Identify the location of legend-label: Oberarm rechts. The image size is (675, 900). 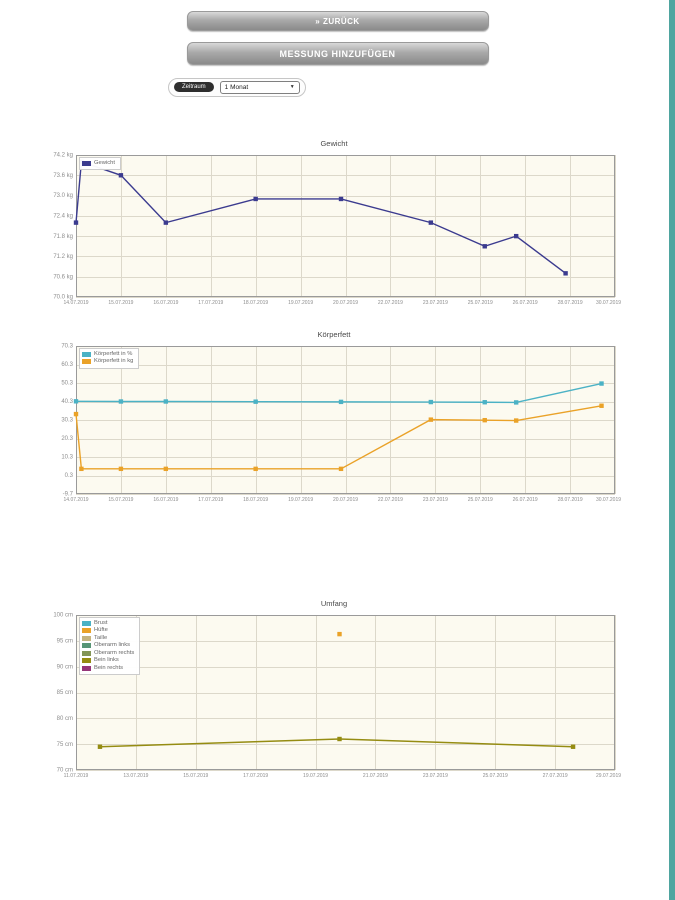
(114, 652).